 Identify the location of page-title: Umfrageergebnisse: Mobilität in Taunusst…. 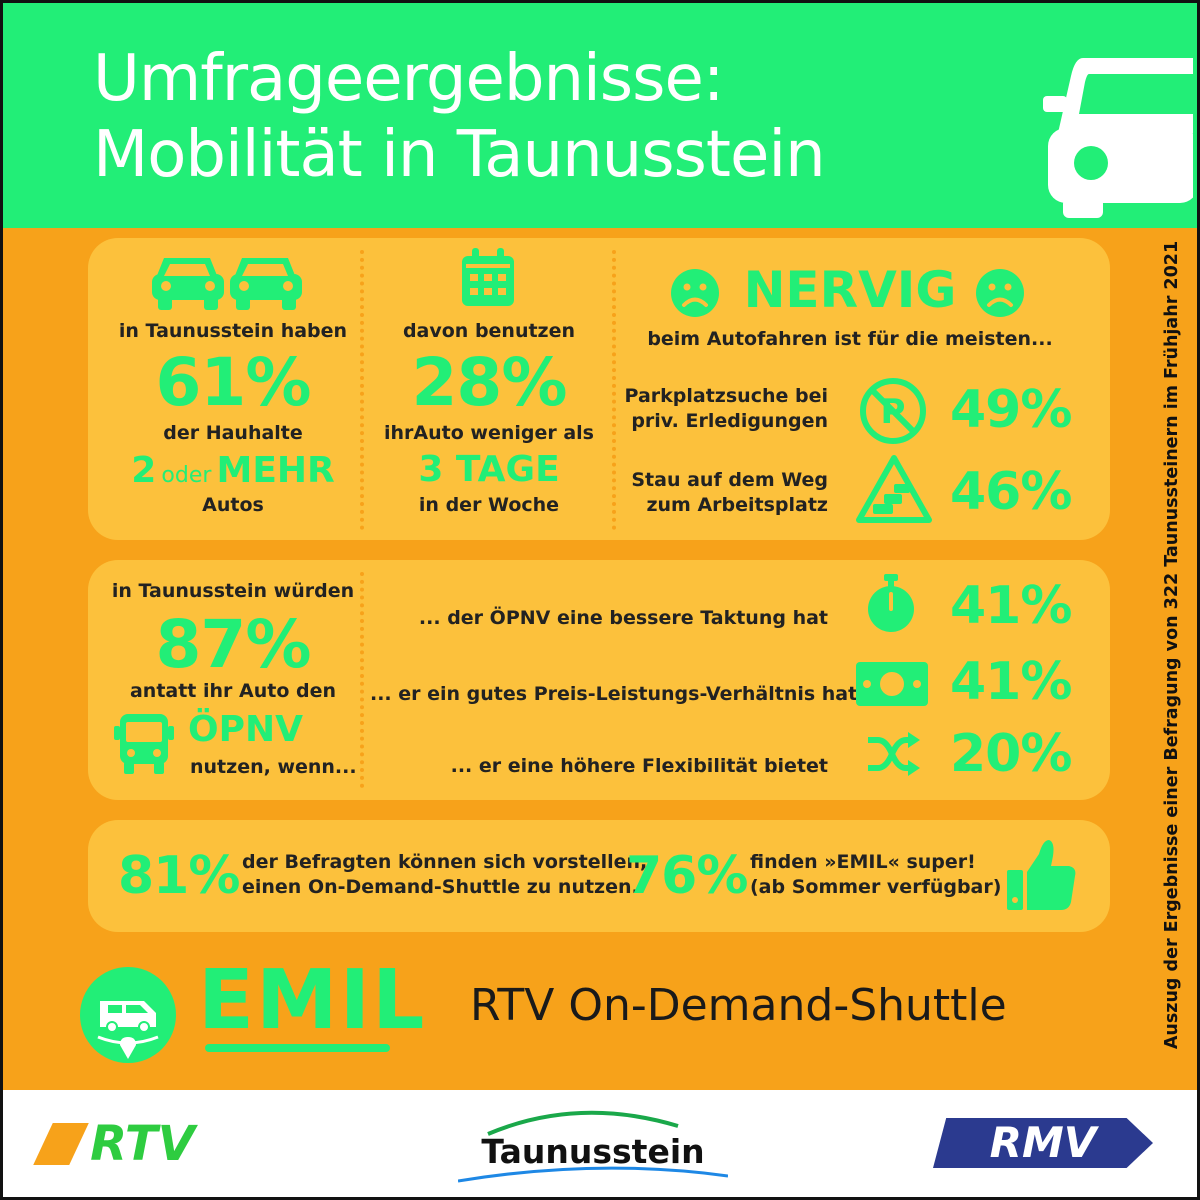
(459, 117).